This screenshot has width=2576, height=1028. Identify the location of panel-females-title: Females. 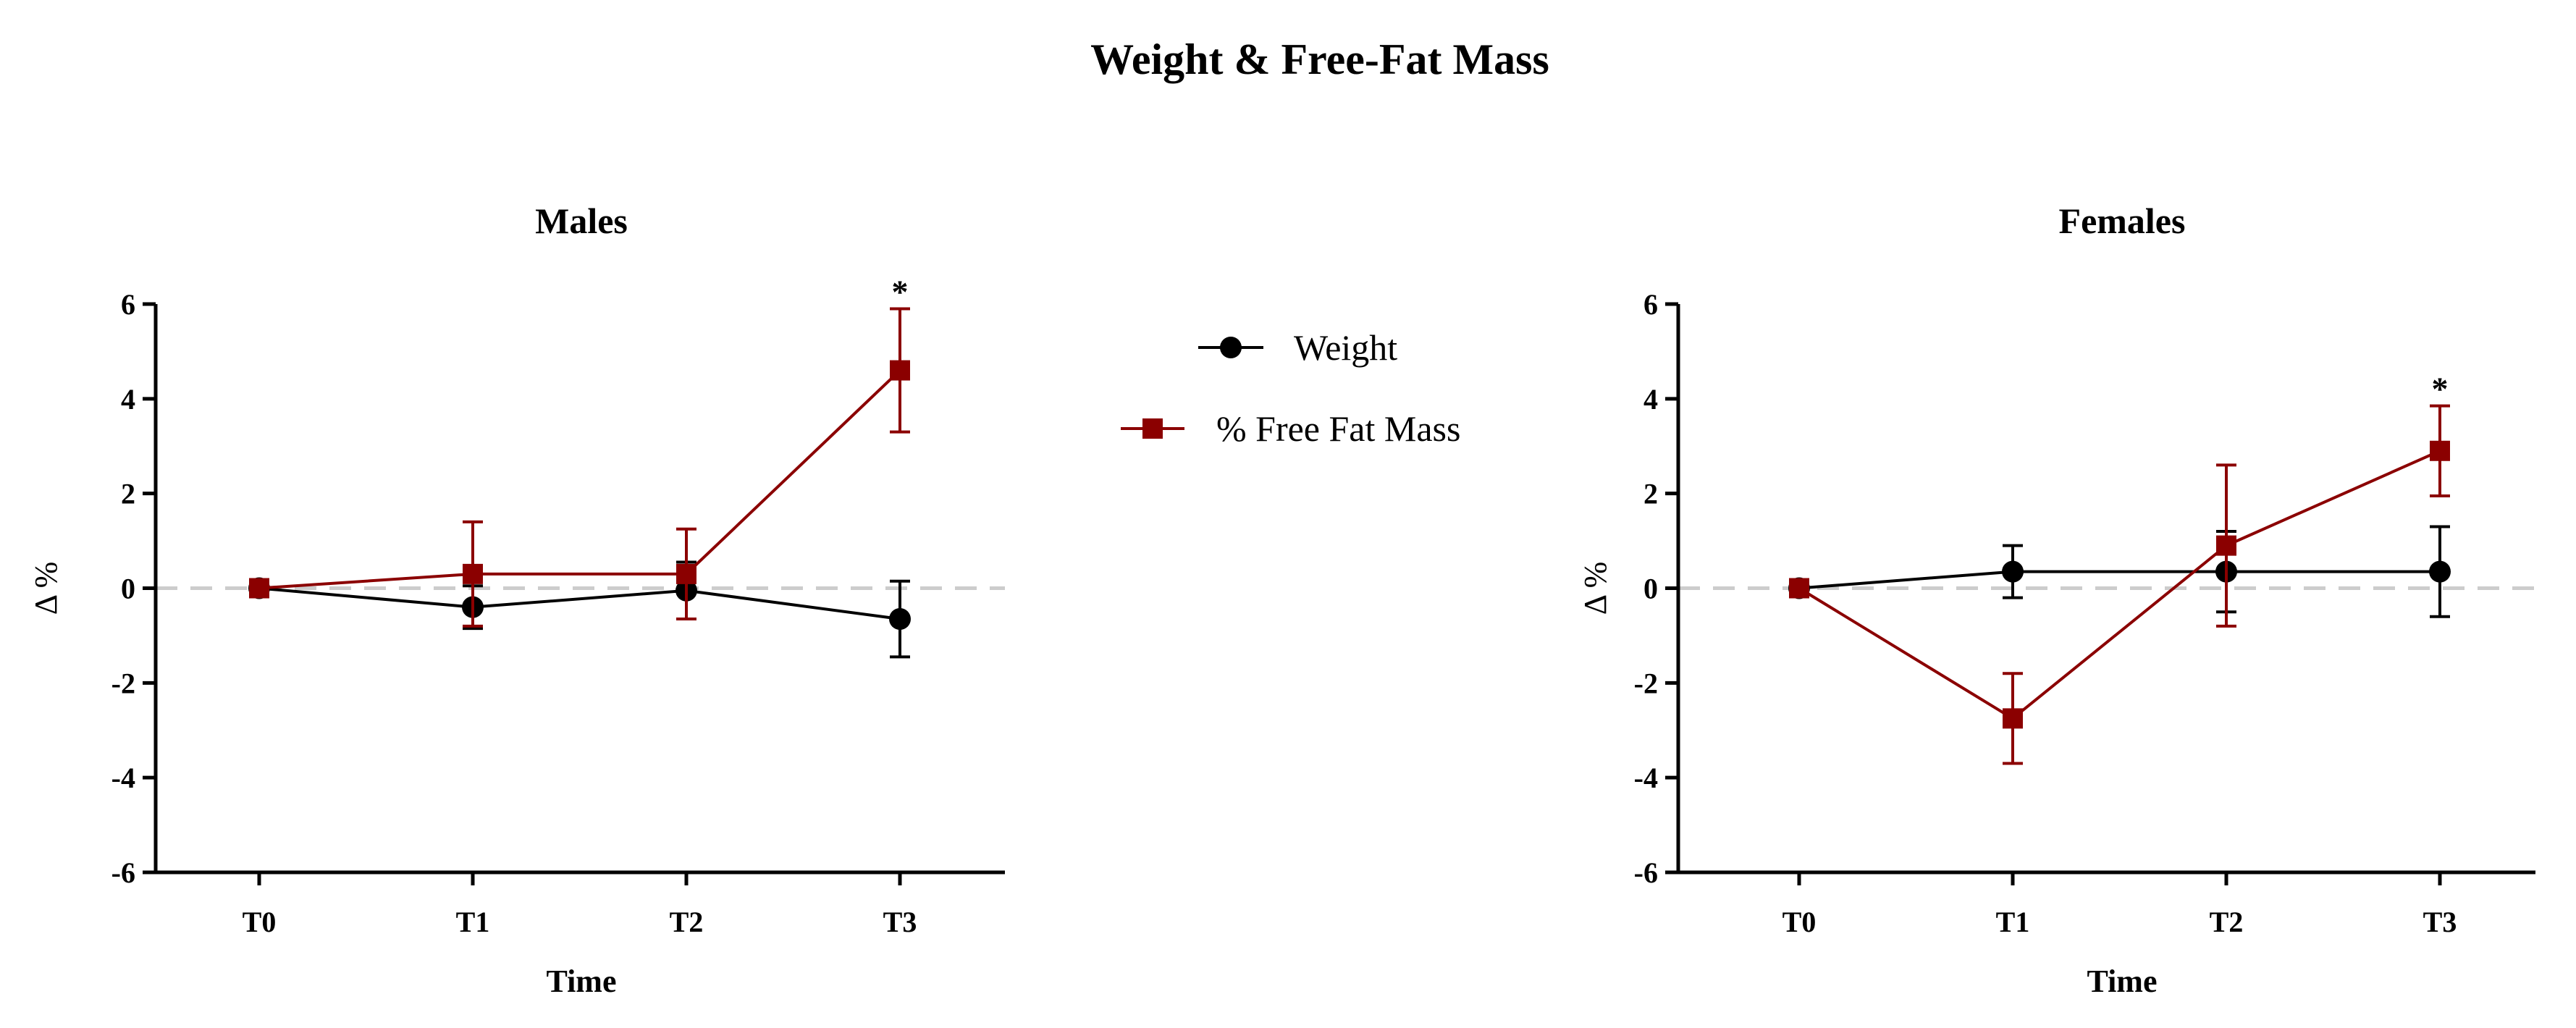
(2122, 221).